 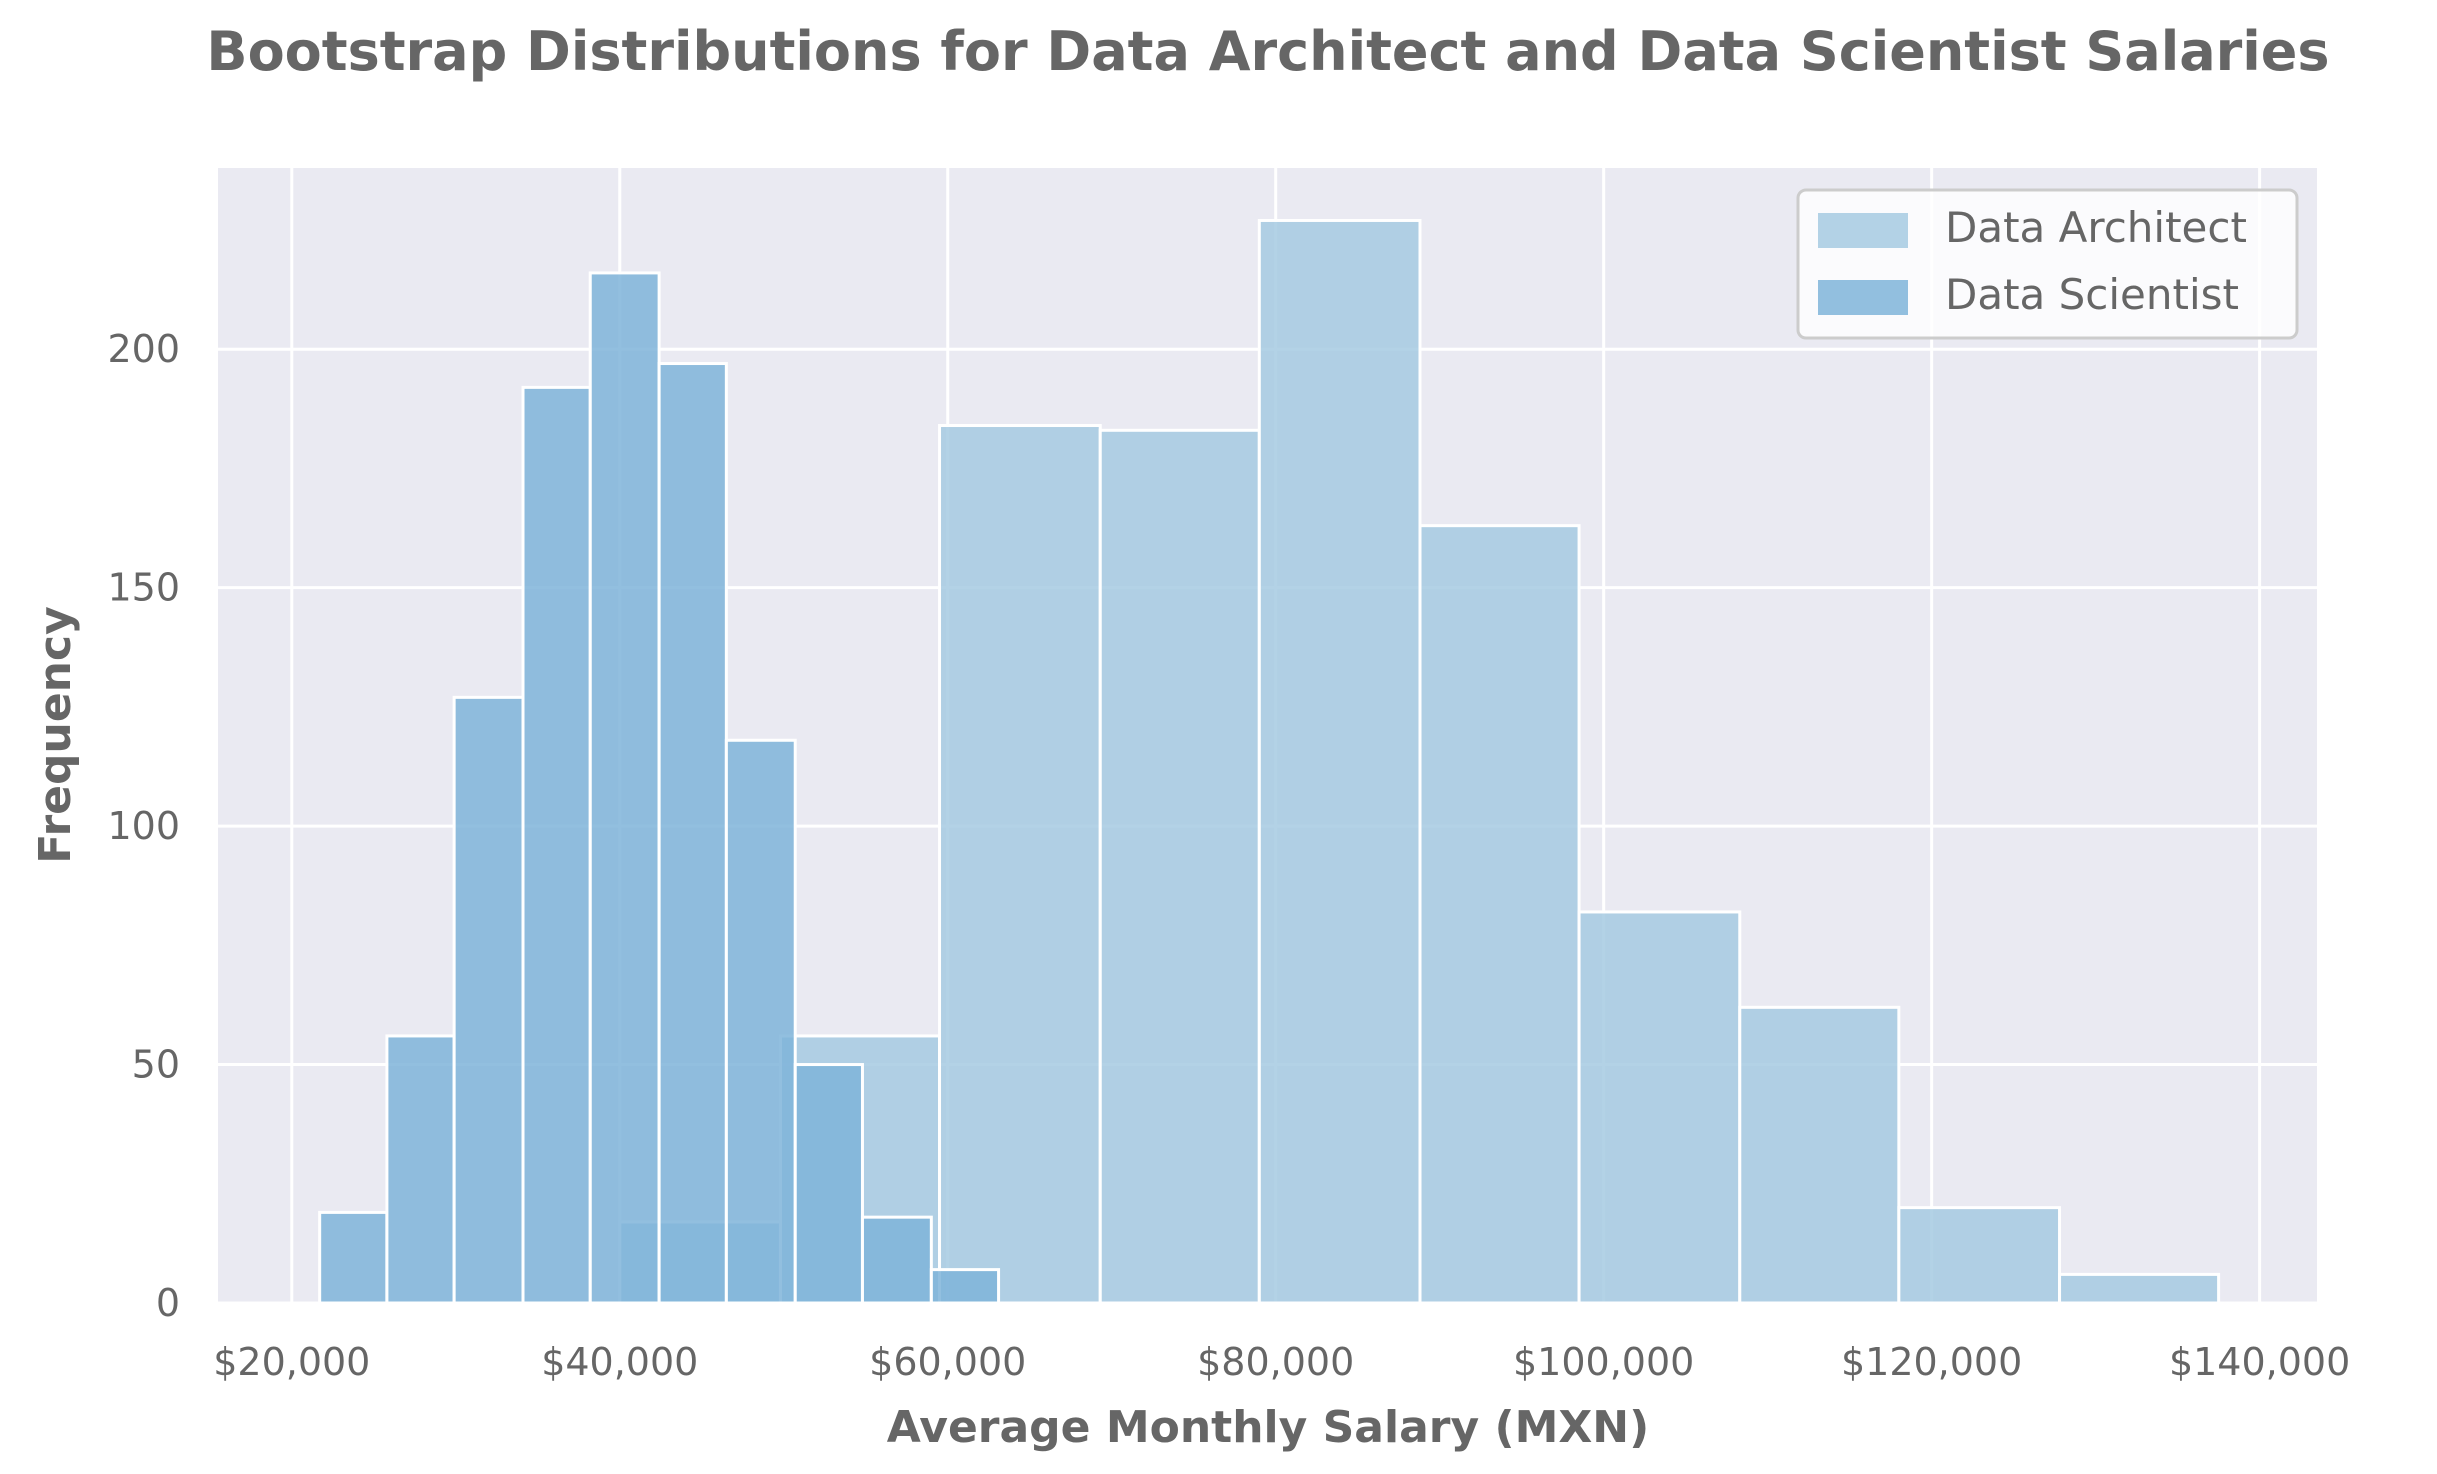 I want to click on x-axis-label: Average Monthly Salary (MXN), so click(x=1268, y=1427).